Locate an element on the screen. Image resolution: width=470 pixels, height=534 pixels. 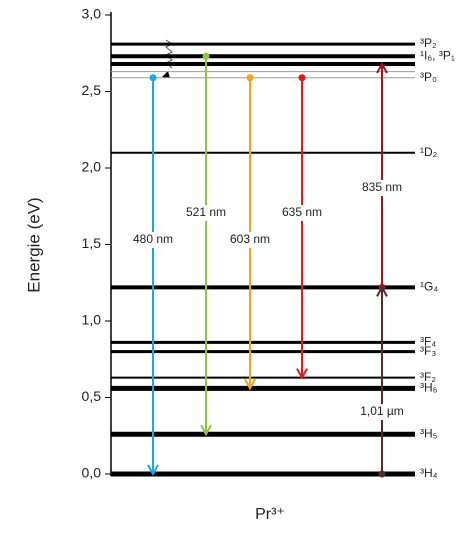
transition-label: 1,01 µm is located at coordinates (382, 411).